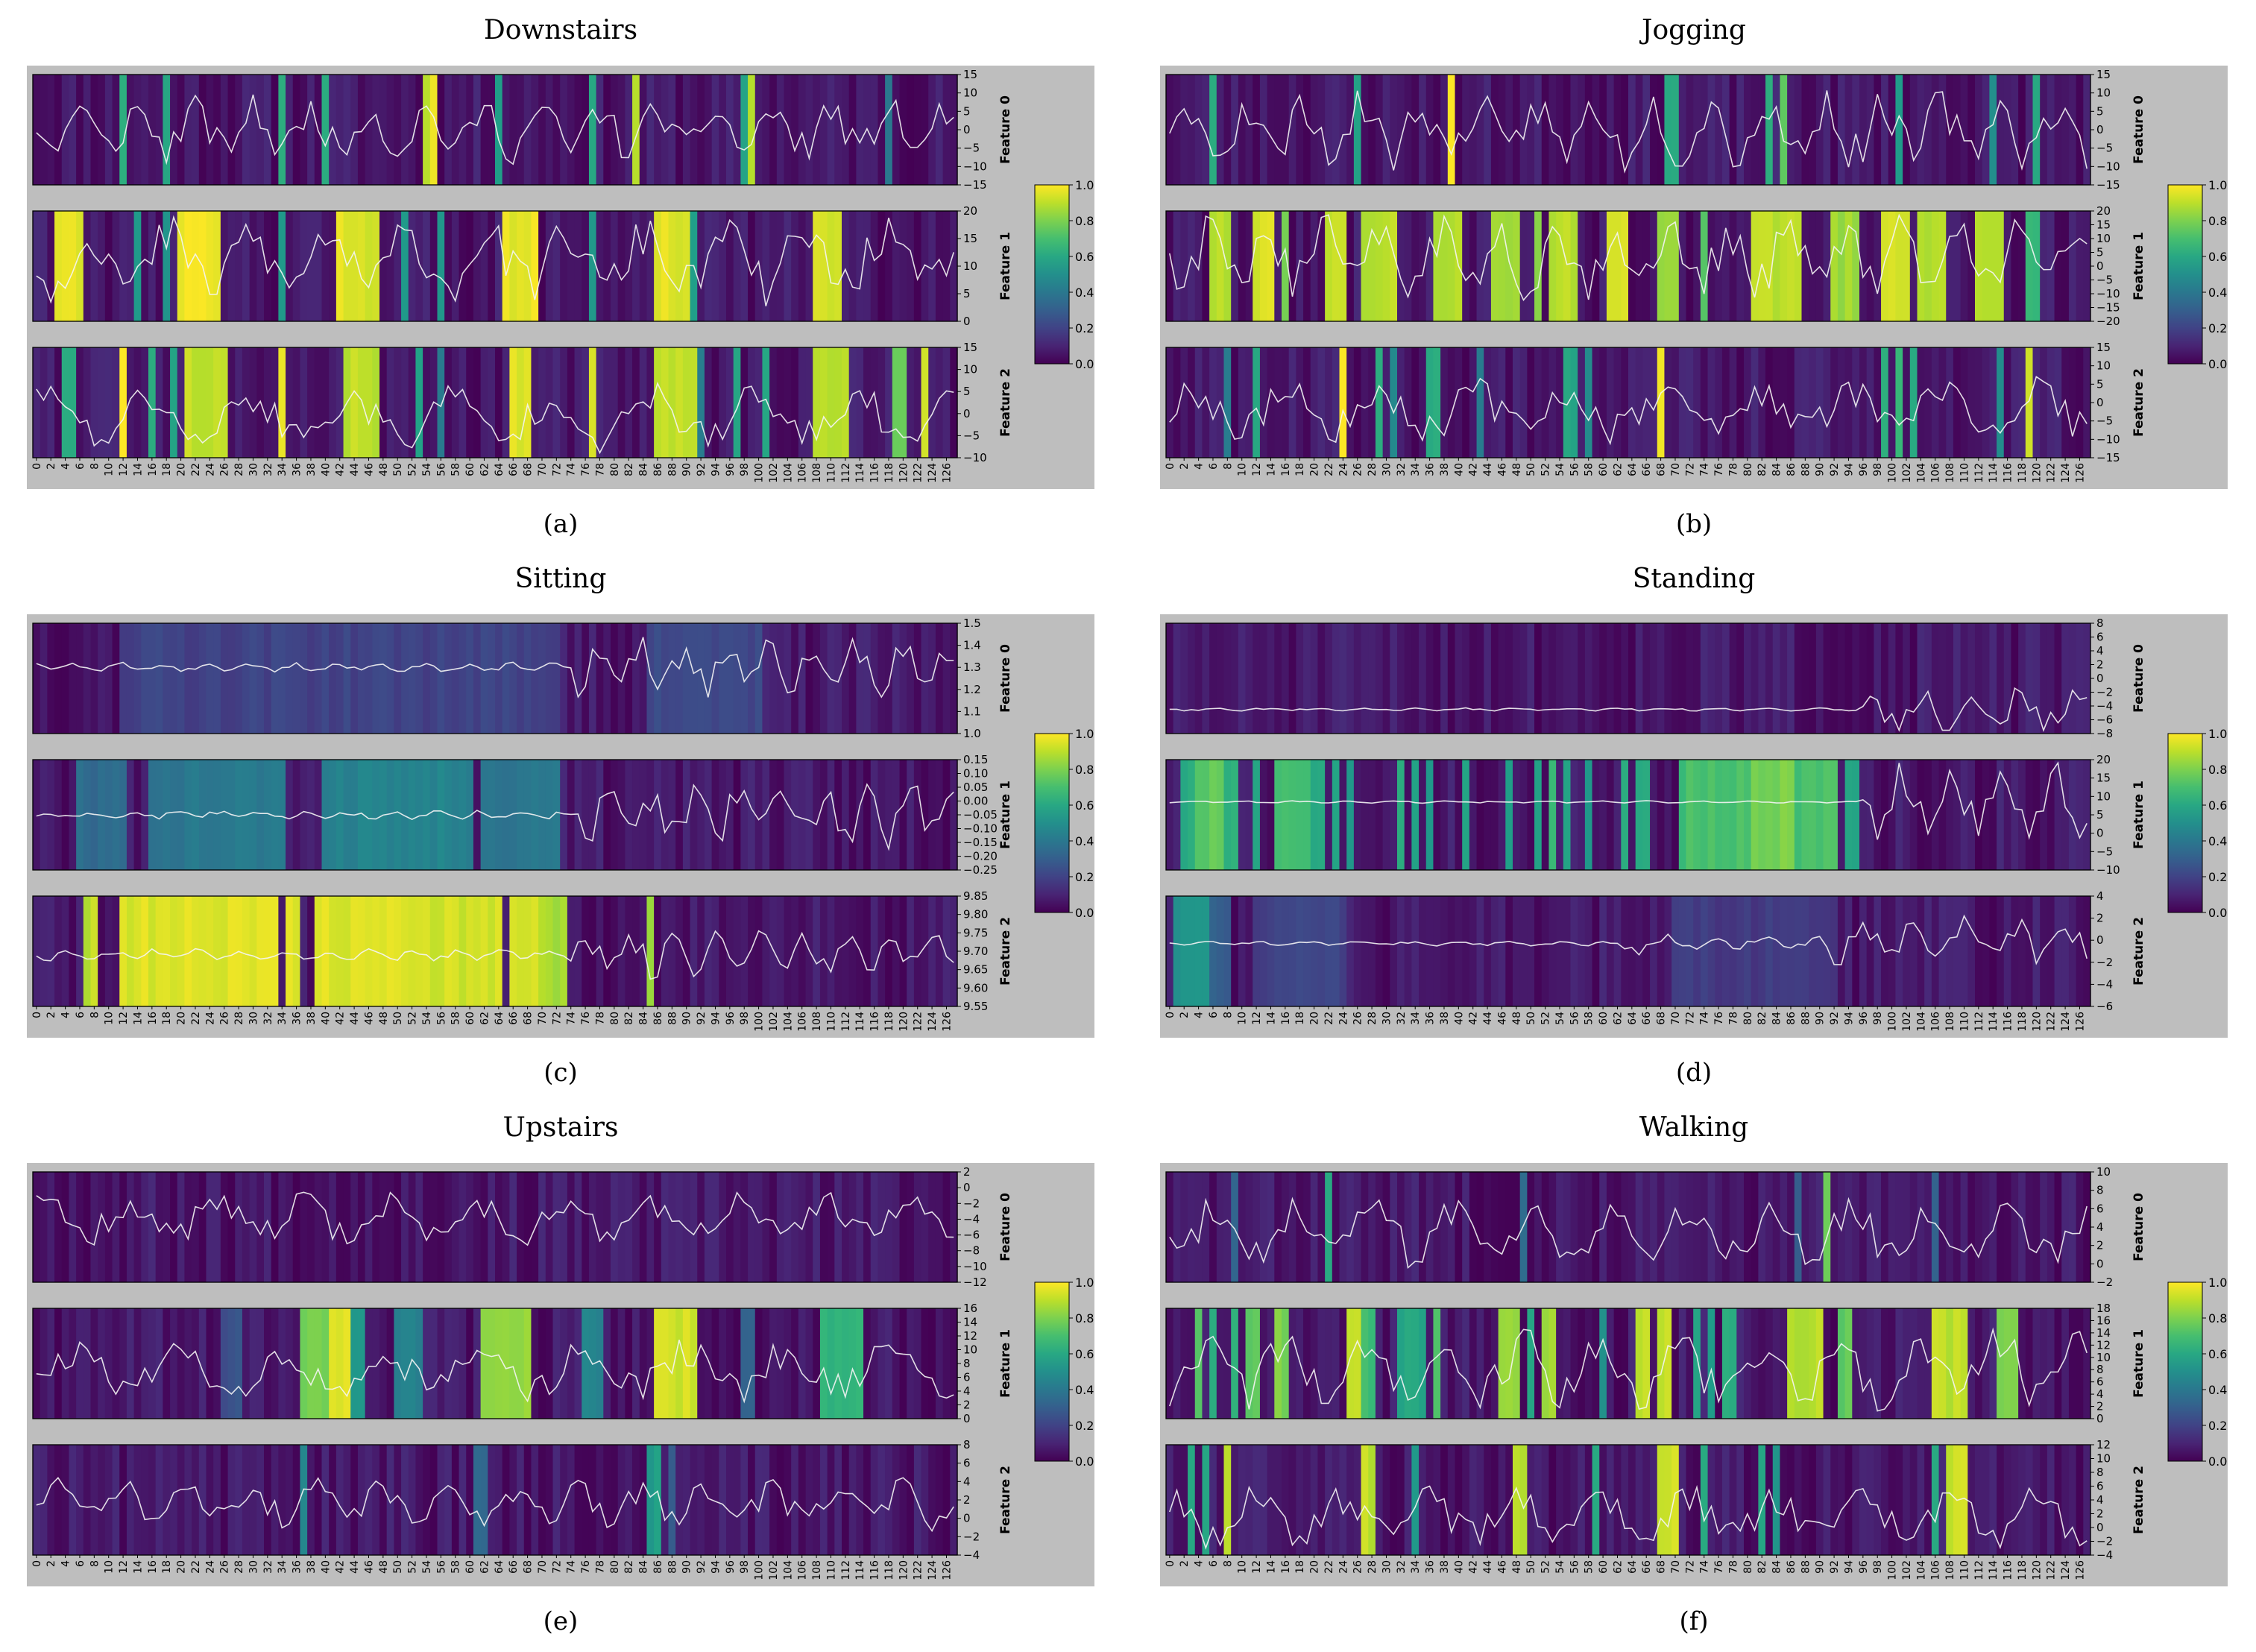  Describe the element at coordinates (1005, 129) in the screenshot. I see `feature-label: Feature 0` at that location.